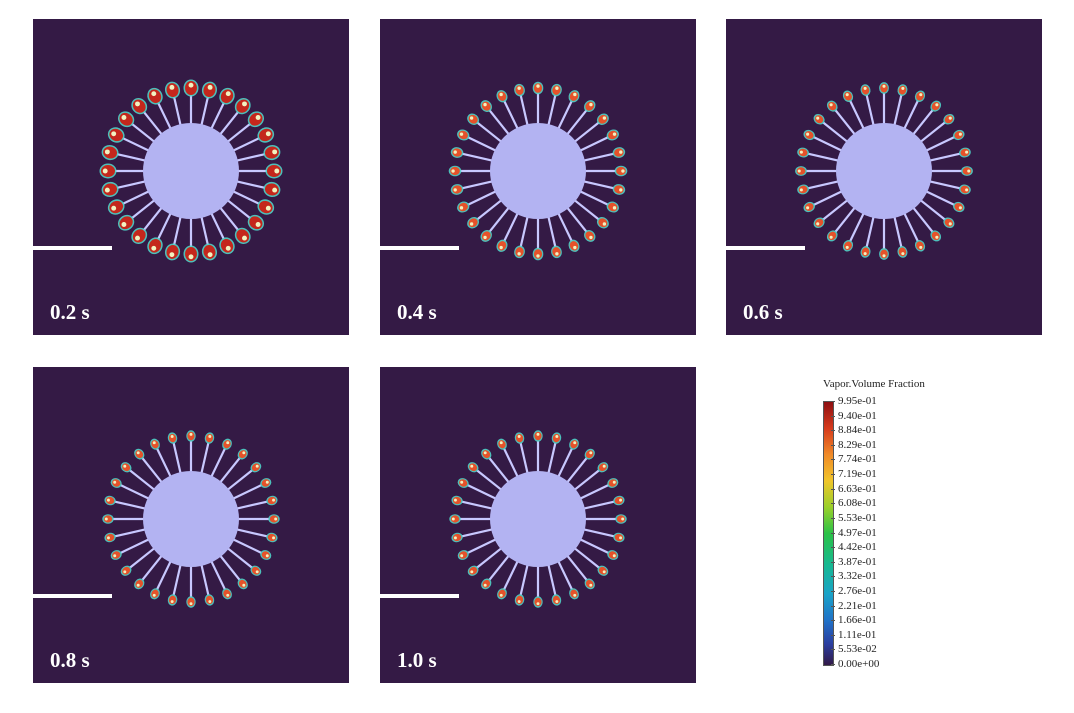 Image resolution: width=1074 pixels, height=713 pixels. What do you see at coordinates (70, 660) in the screenshot?
I see `time-label: 0.8 s` at bounding box center [70, 660].